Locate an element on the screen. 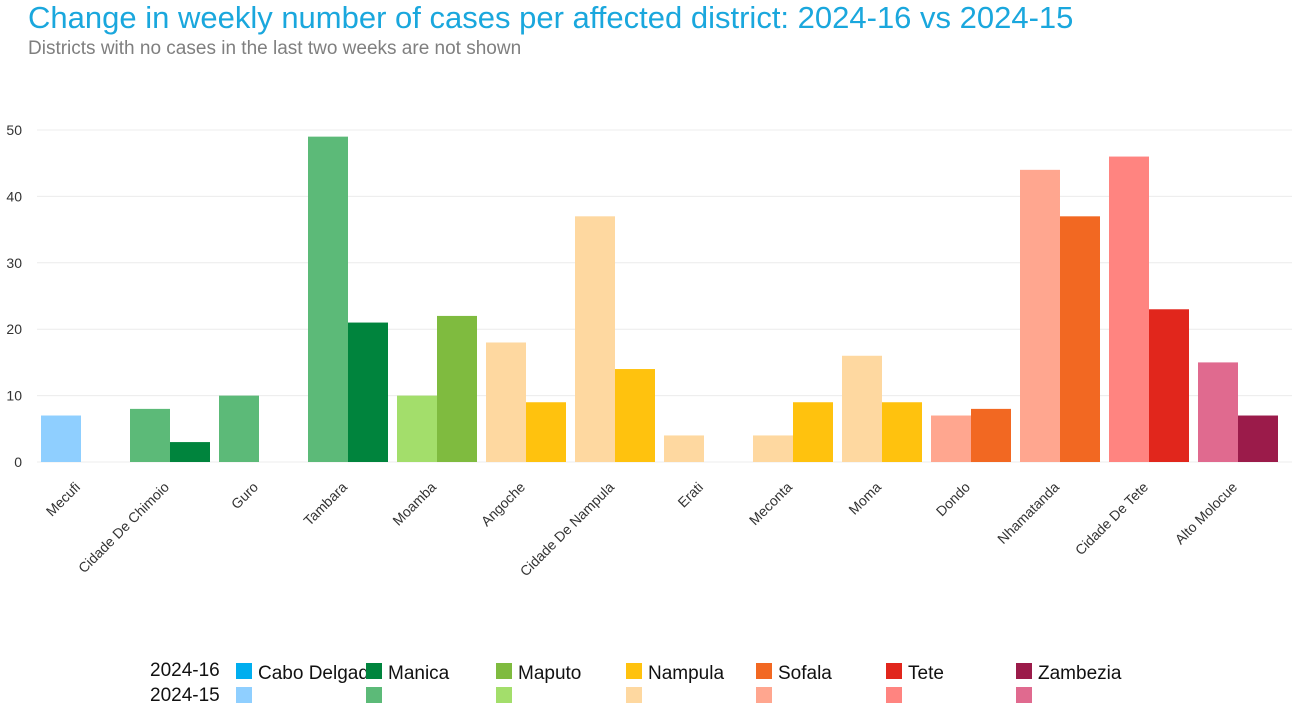 This screenshot has height=720, width=1296. y-tick-label: 10 is located at coordinates (14, 396).